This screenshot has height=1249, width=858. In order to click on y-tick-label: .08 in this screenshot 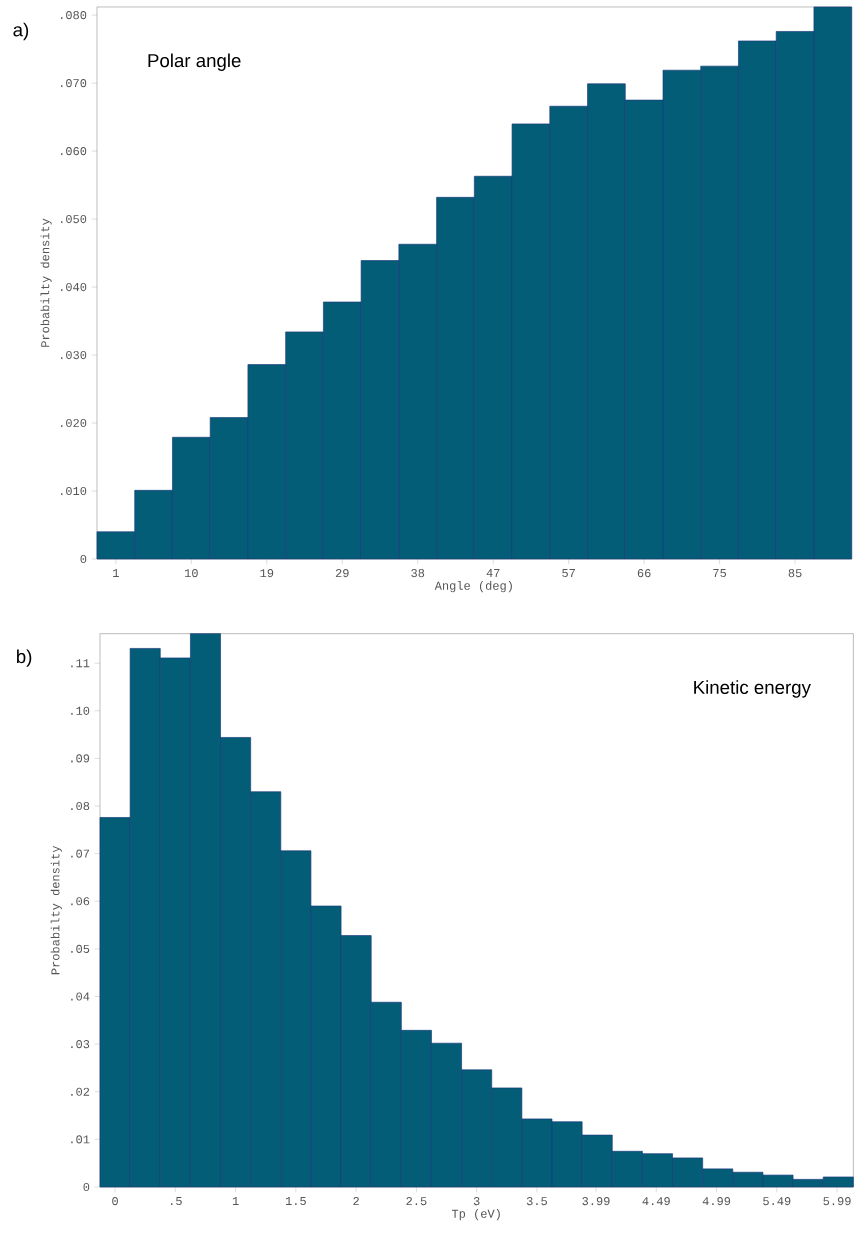, I will do `click(80, 806)`.